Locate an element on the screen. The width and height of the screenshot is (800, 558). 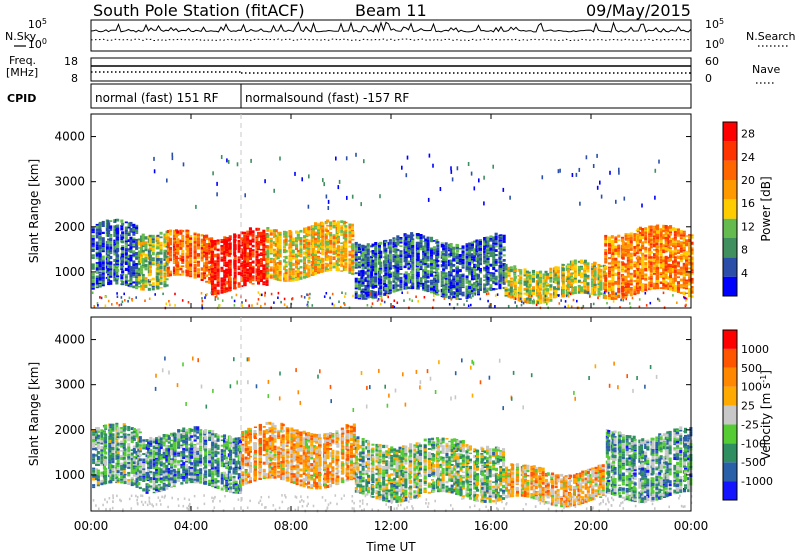
power-colorbar-swatches is located at coordinates (730, 209).